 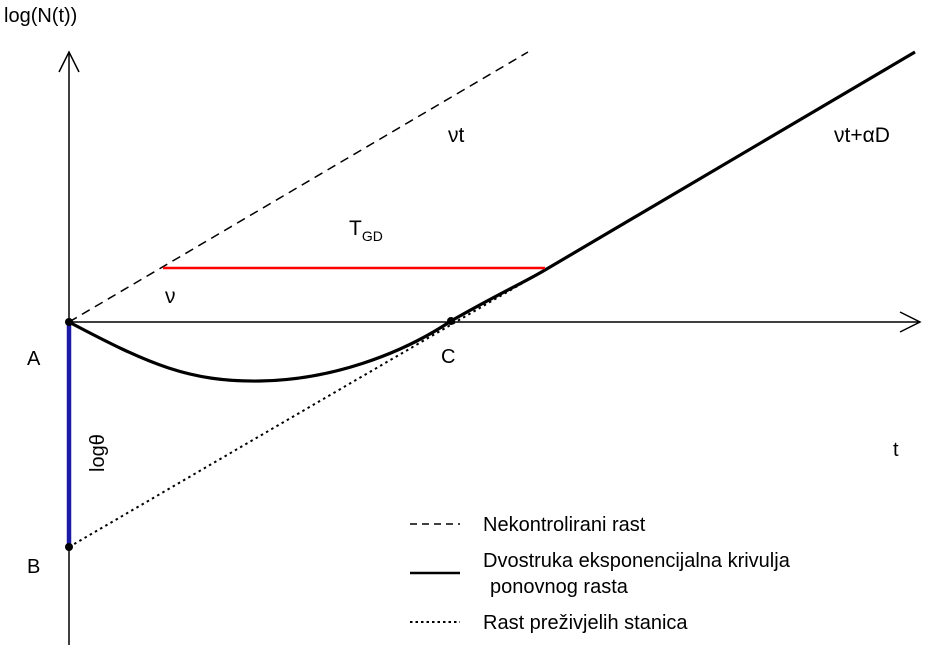 I want to click on slope-label: ν, so click(x=170, y=296).